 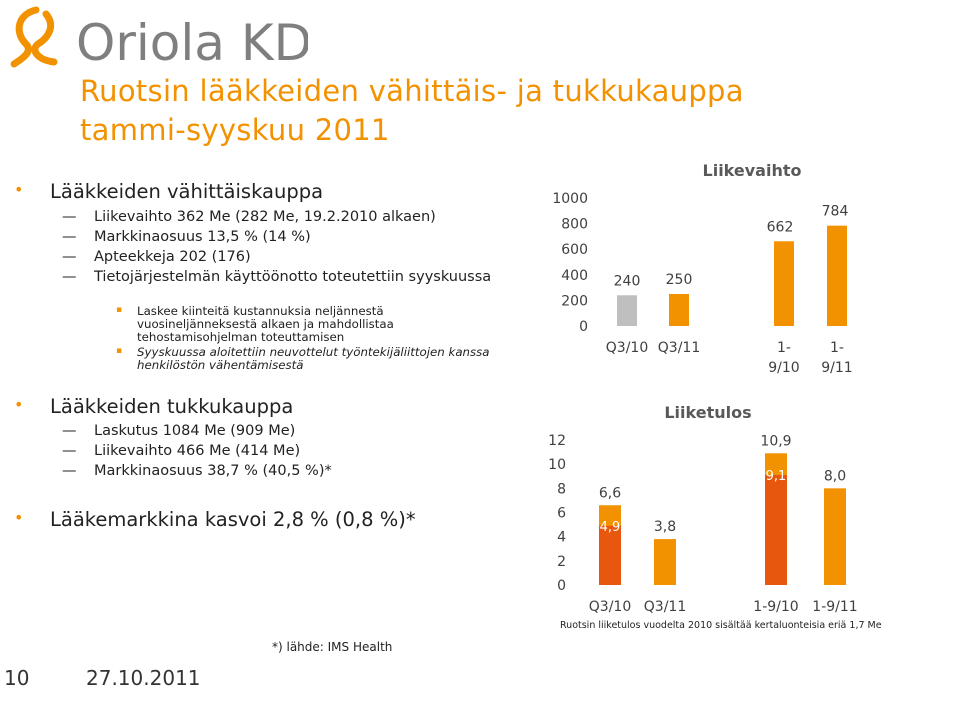 I want to click on x-tick-label: 9/10, so click(x=783, y=368).